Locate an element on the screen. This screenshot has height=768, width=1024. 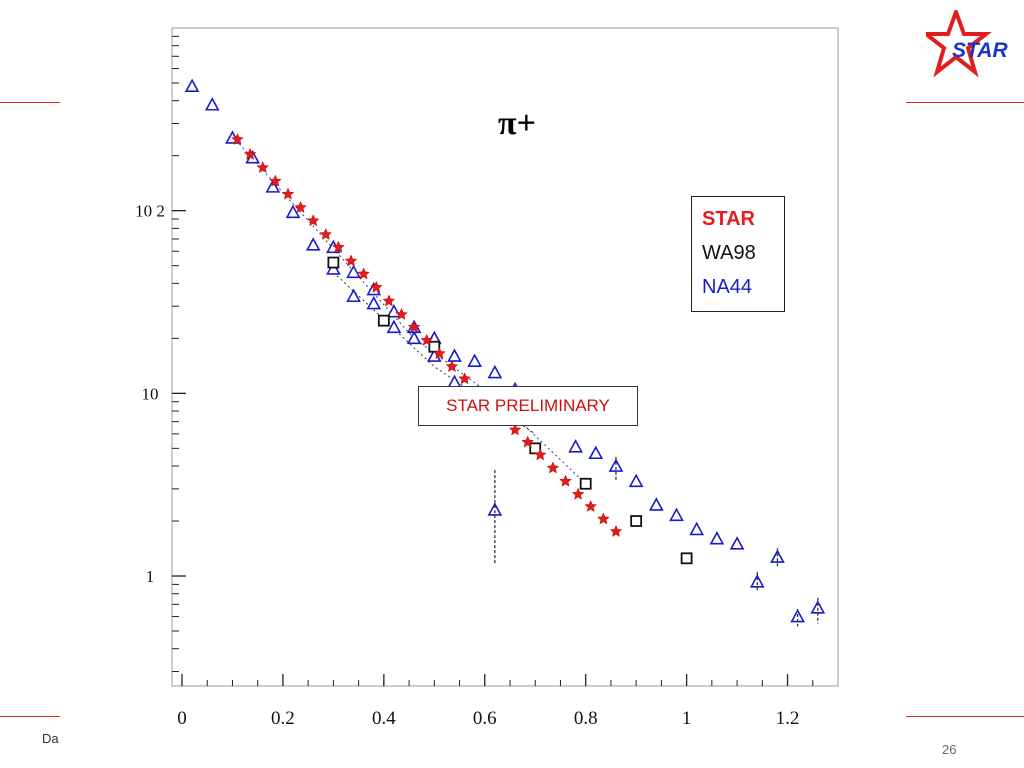
star-logo: STAR is located at coordinates (967, 44).